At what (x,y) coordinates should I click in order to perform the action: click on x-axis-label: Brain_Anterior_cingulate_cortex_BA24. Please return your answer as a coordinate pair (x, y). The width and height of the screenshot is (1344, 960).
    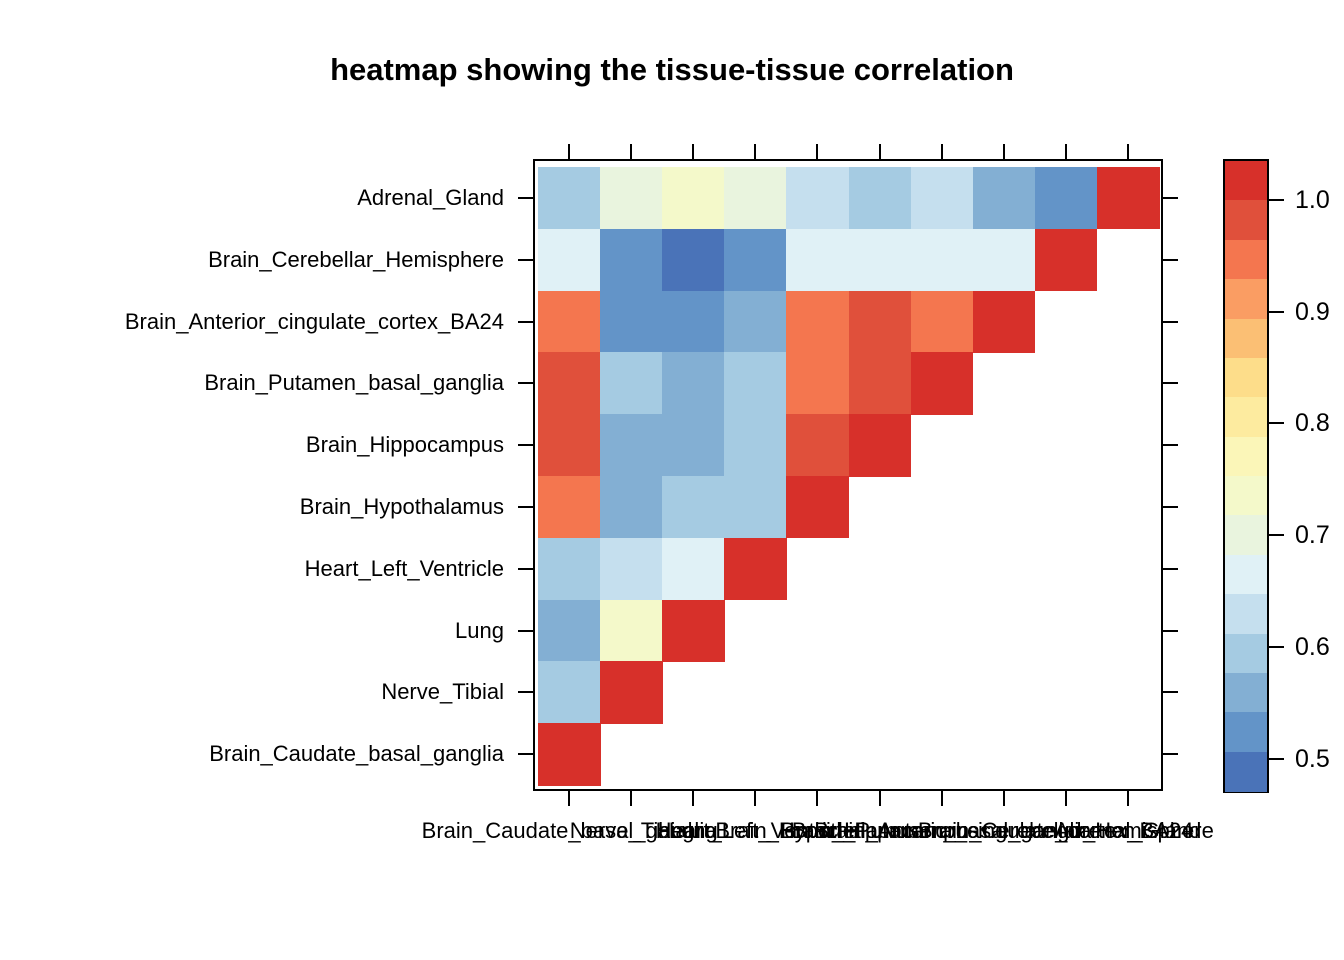
    Looking at the image, I should click on (1004, 830).